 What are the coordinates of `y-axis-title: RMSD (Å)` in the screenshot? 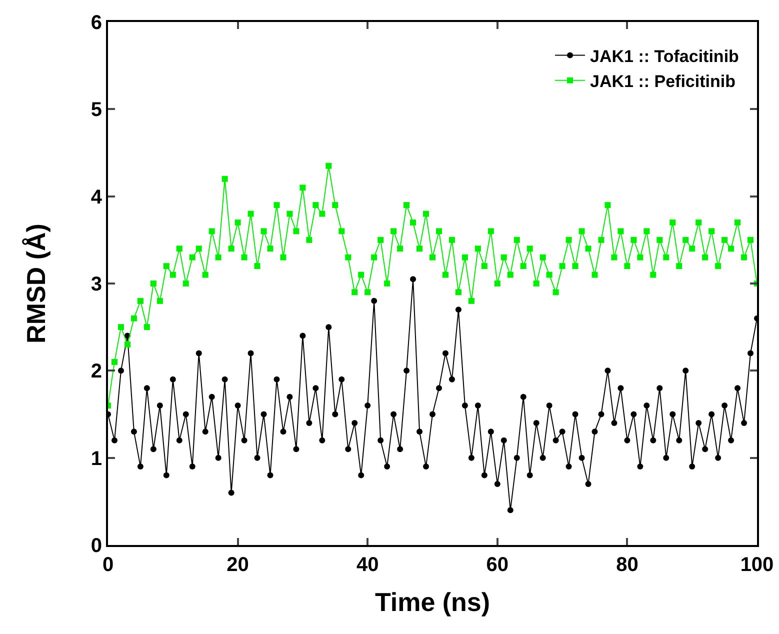 It's located at (36, 284).